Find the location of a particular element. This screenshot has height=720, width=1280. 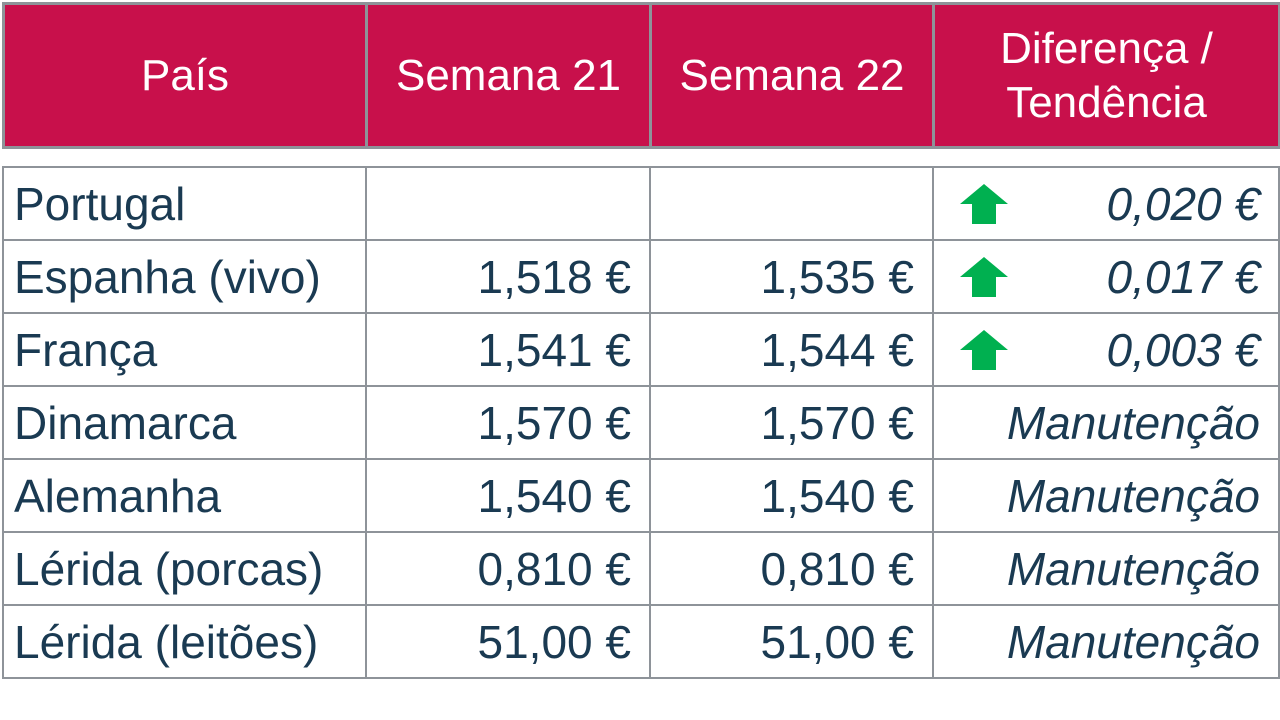

table-row: Portugal 0,020 € is located at coordinates (641, 203).